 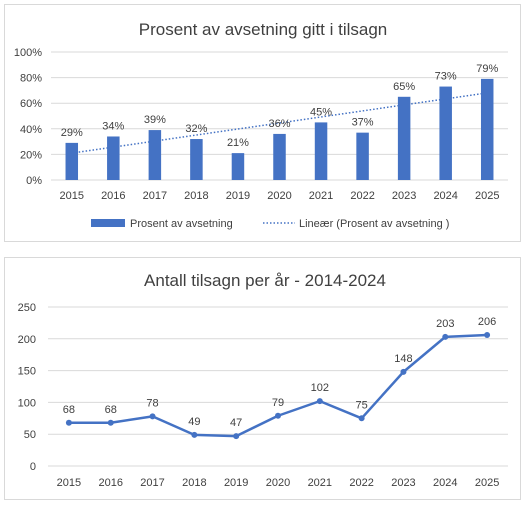 What do you see at coordinates (265, 280) in the screenshot?
I see `chart-title: Antall tilsagn per år - 2014-2024` at bounding box center [265, 280].